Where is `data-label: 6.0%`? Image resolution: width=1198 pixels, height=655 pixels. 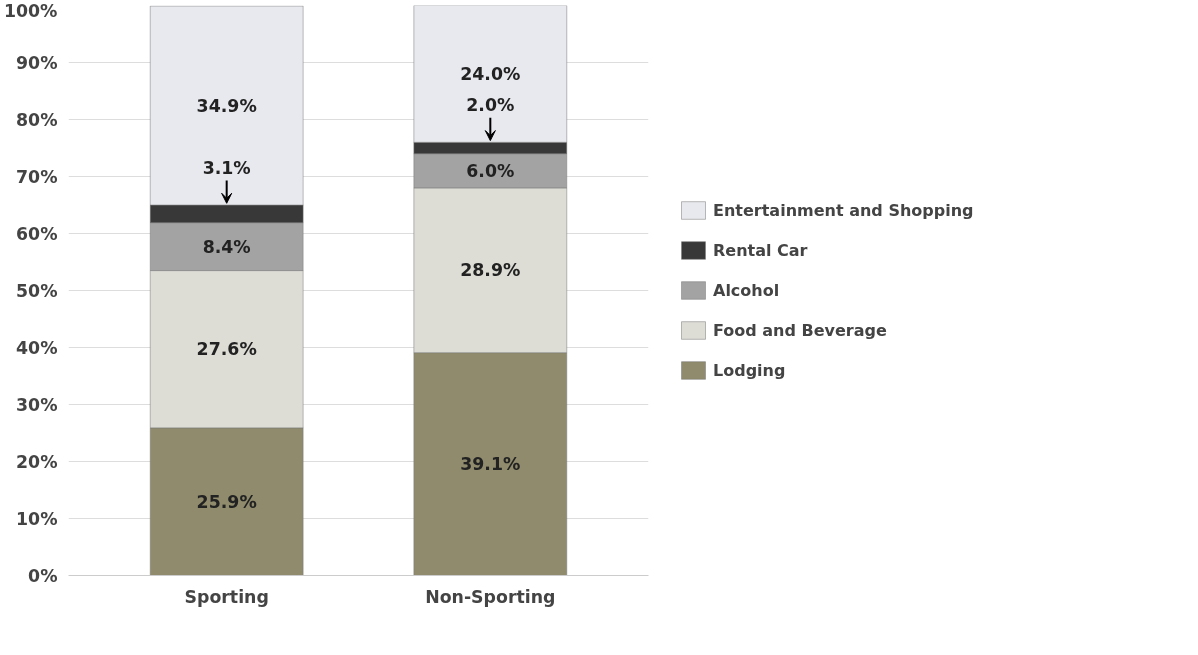
data-label: 6.0% is located at coordinates (490, 170).